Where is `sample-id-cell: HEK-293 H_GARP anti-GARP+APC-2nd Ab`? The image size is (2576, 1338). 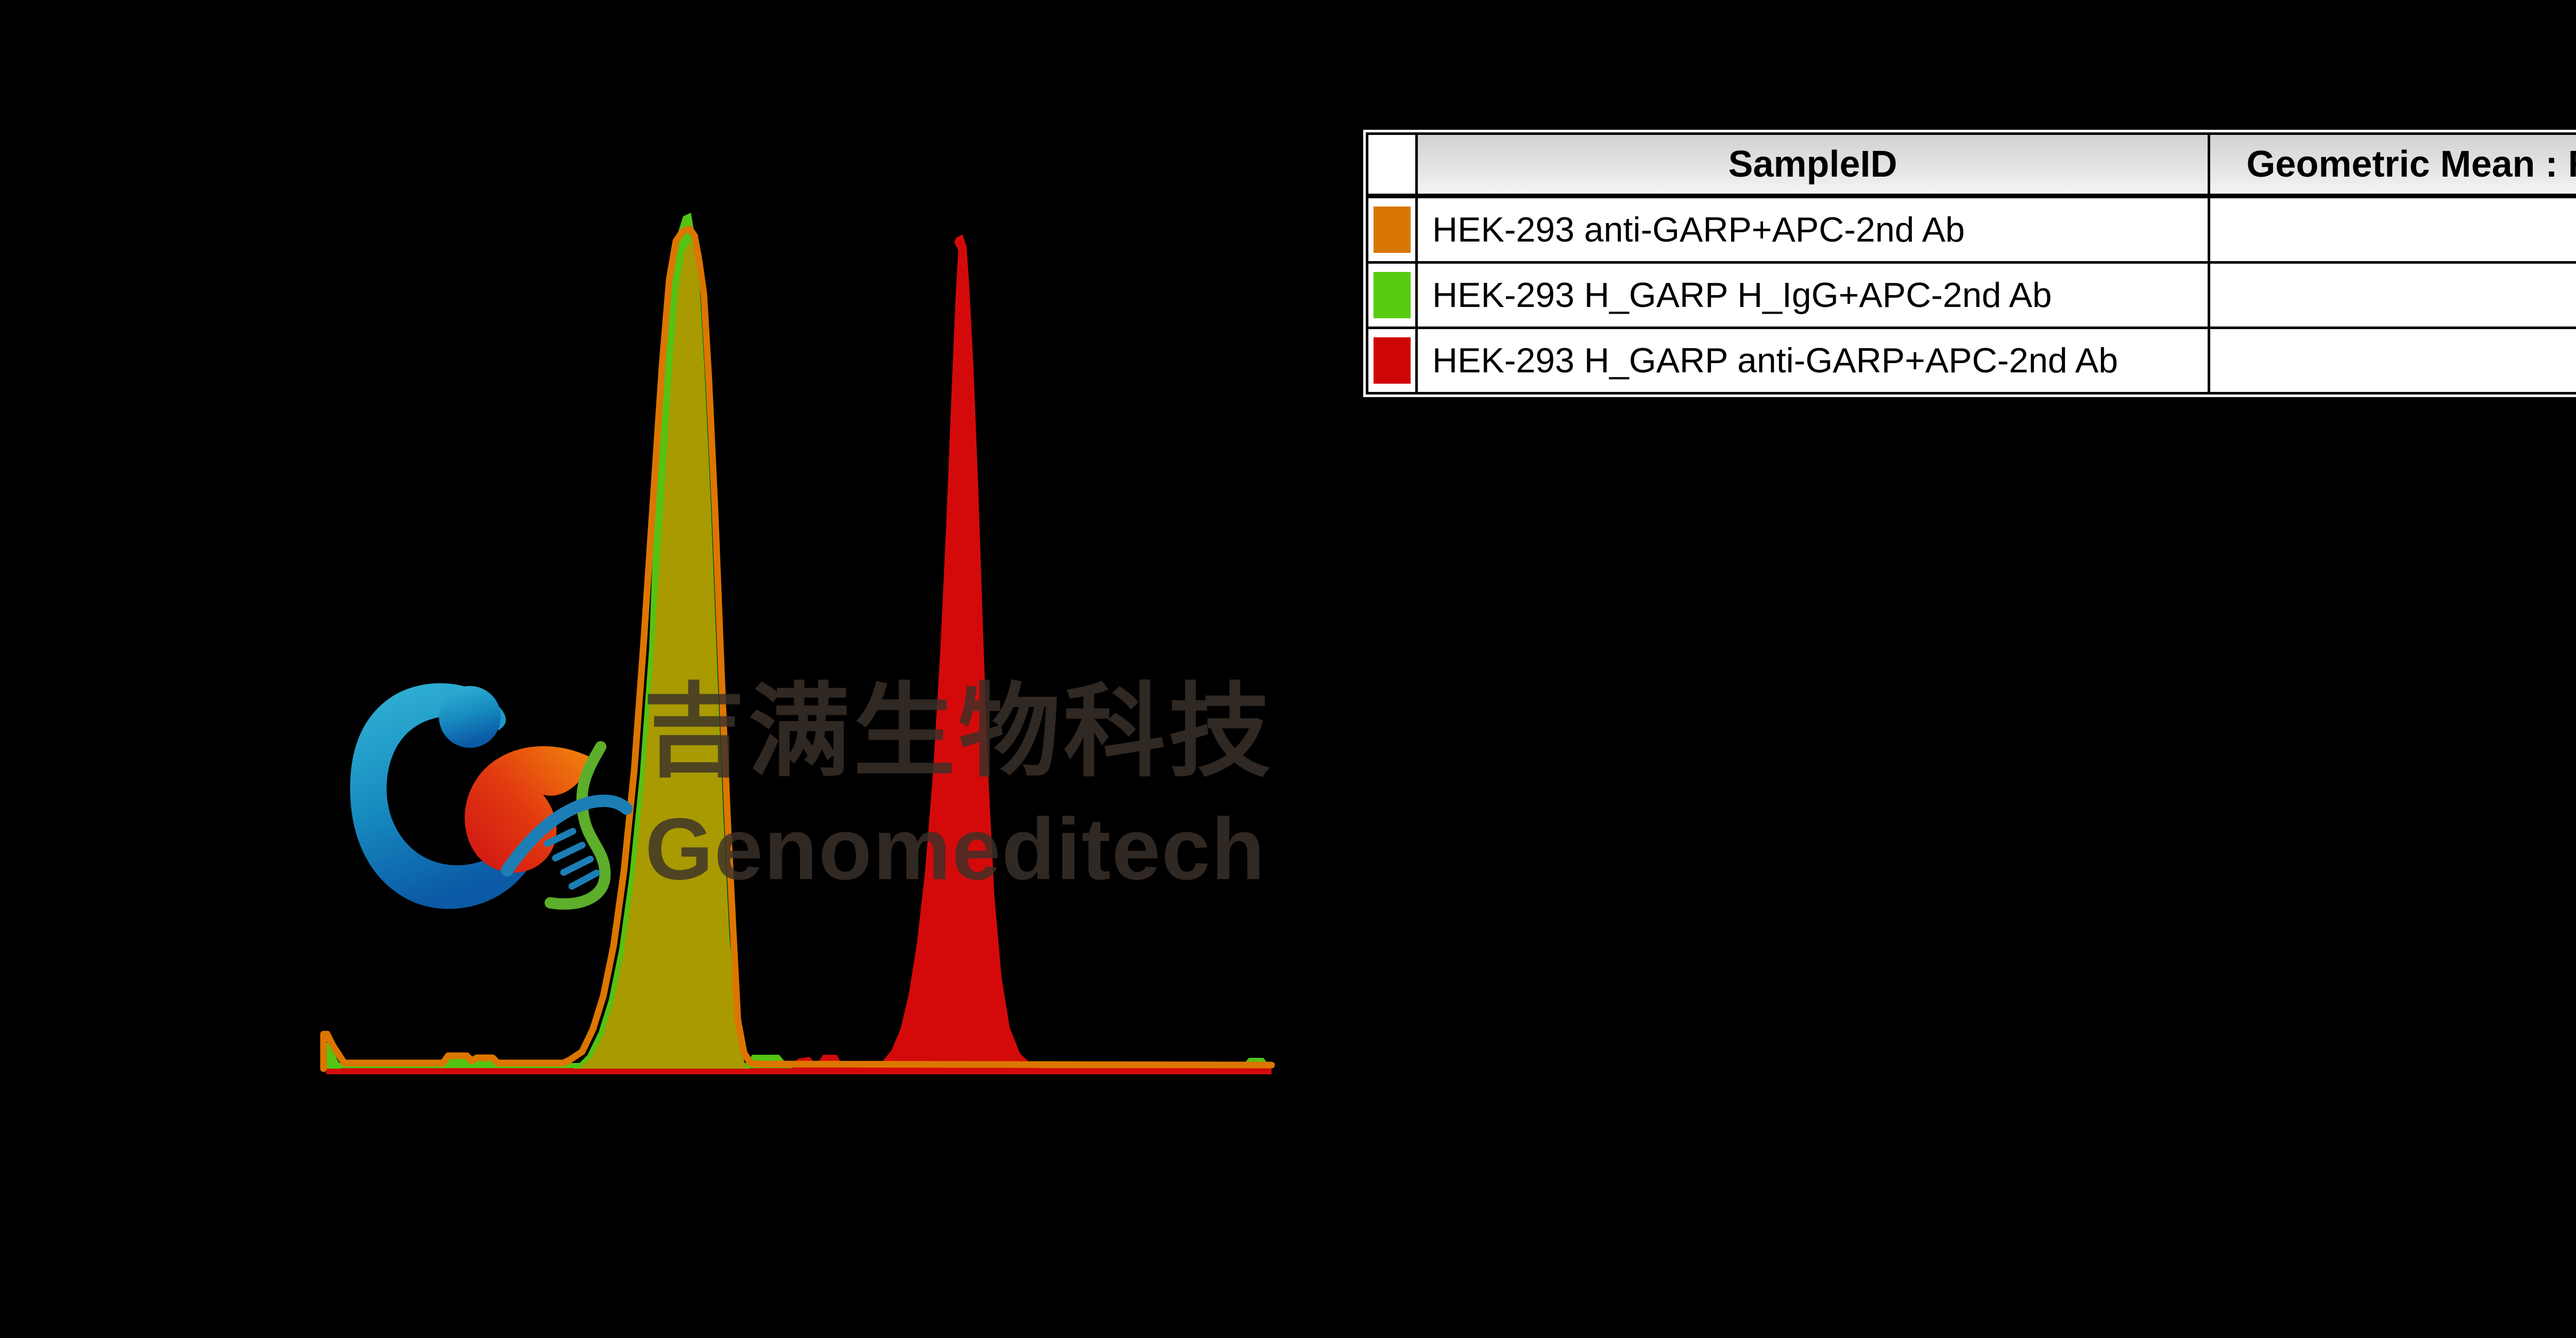
sample-id-cell: HEK-293 H_GARP anti-GARP+APC-2nd Ab is located at coordinates (1812, 360).